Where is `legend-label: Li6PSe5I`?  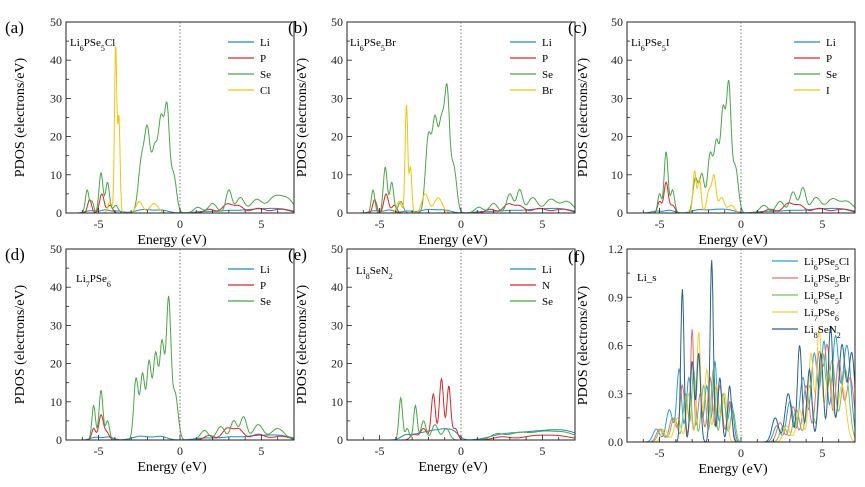
legend-label: Li6PSe5I is located at coordinates (823, 298).